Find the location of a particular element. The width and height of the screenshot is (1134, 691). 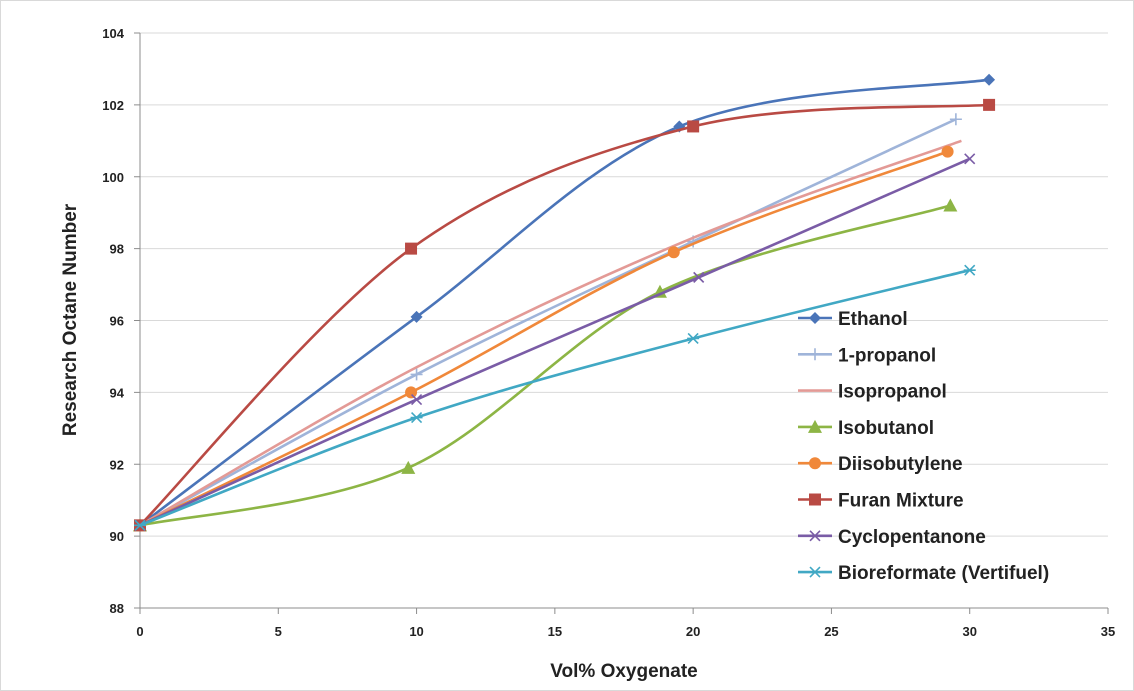

x-tick-label: 30 is located at coordinates (969, 631).